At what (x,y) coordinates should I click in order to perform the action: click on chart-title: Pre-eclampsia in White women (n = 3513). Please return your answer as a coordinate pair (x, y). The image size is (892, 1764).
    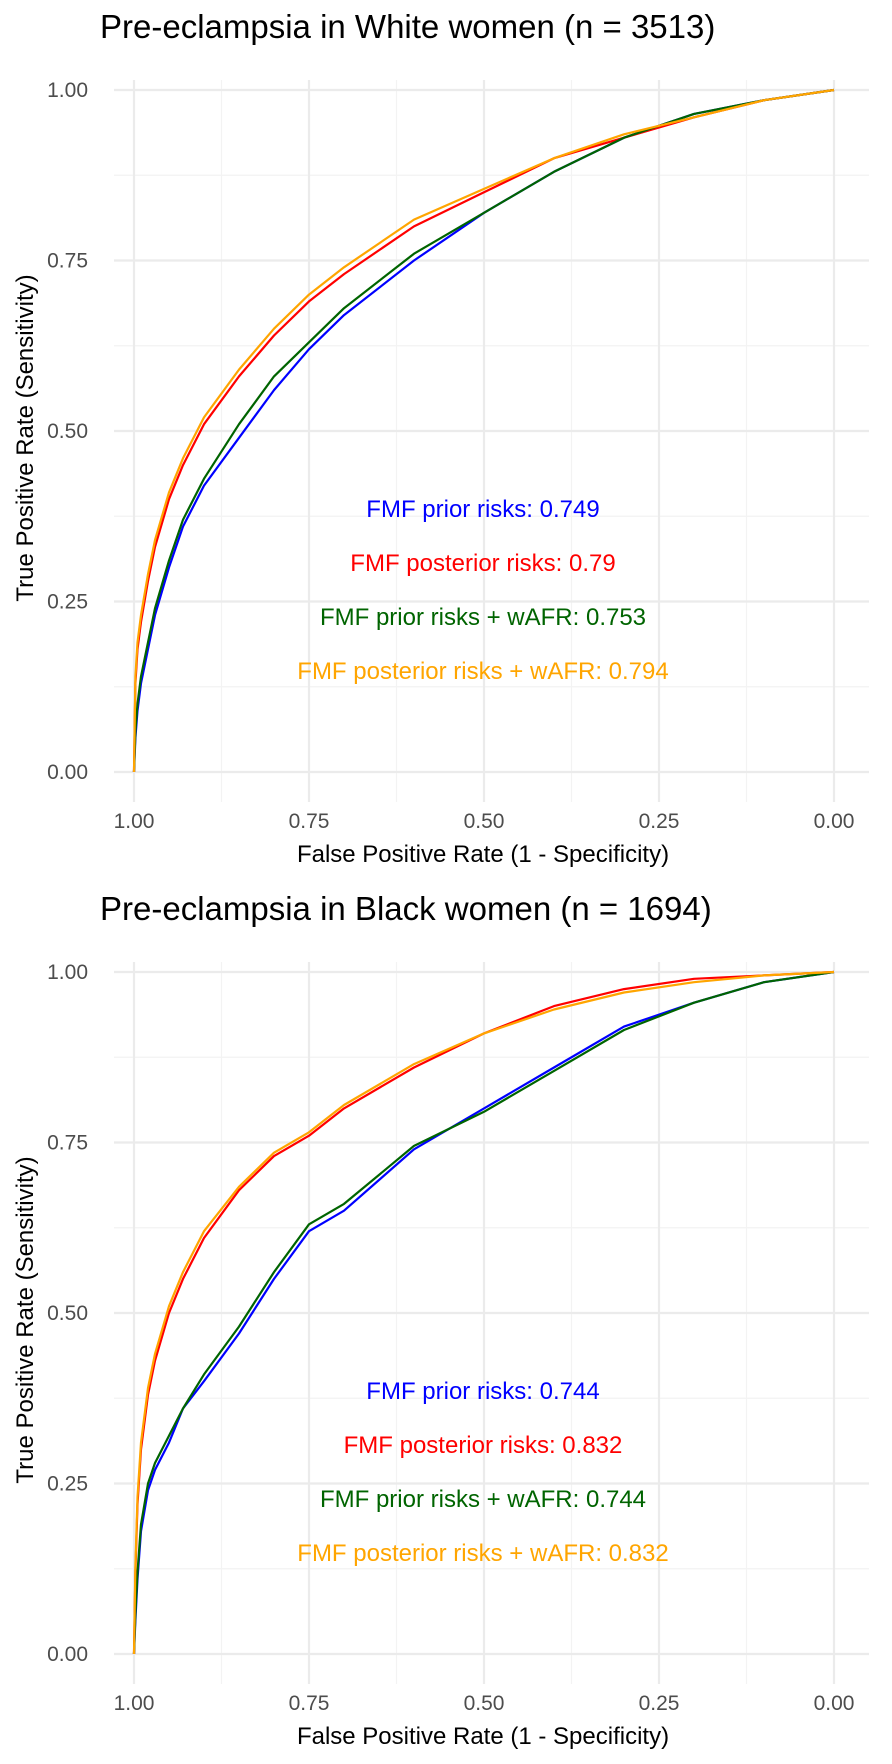
    Looking at the image, I should click on (407, 26).